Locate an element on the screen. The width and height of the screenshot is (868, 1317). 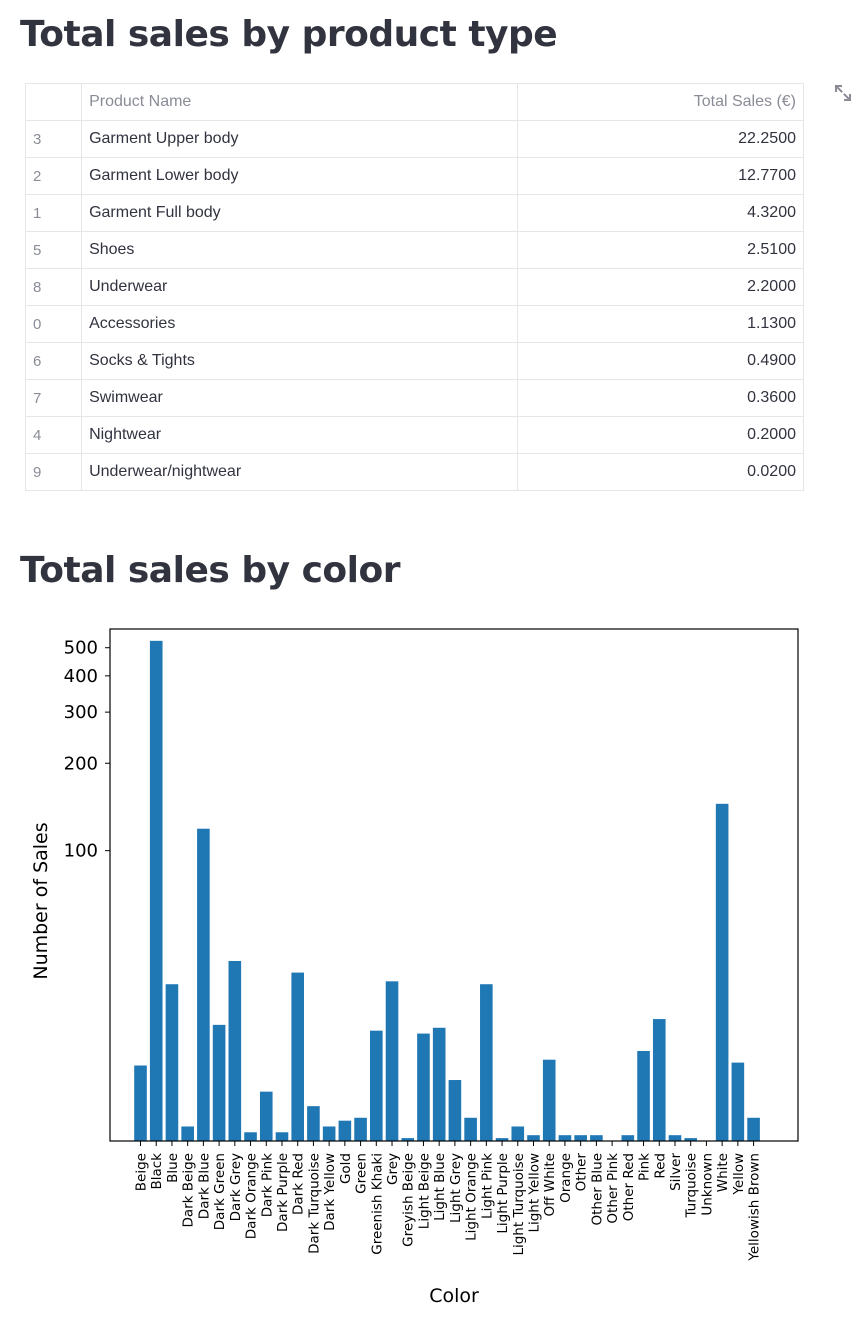
table-row: 8 Underwear 2.2000 is located at coordinates (414, 287).